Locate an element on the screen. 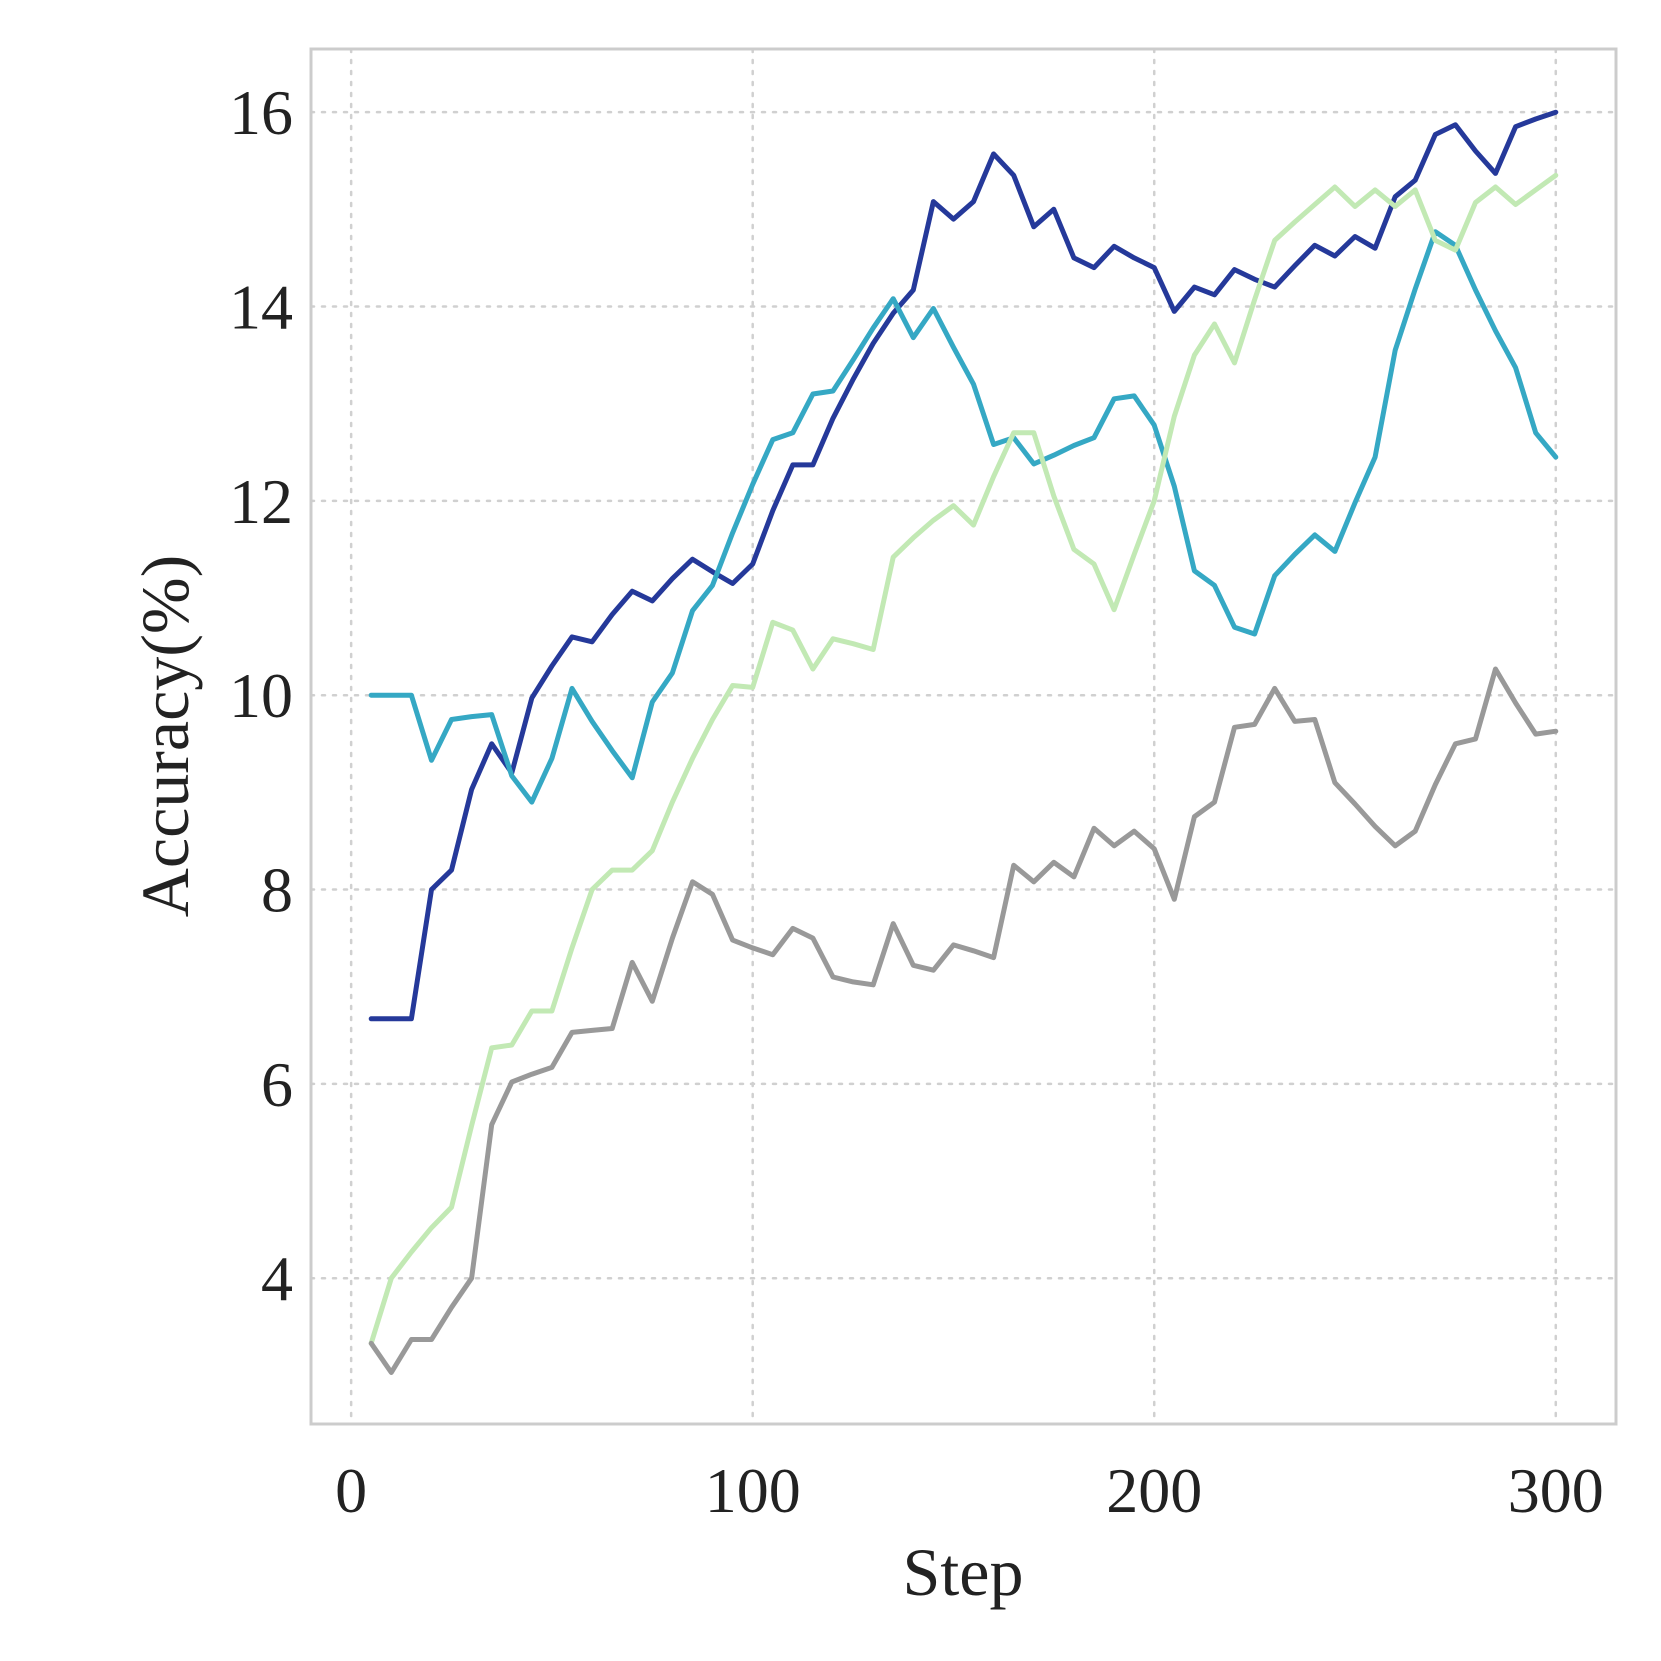  y-tick-label: 14 is located at coordinates (261, 307).